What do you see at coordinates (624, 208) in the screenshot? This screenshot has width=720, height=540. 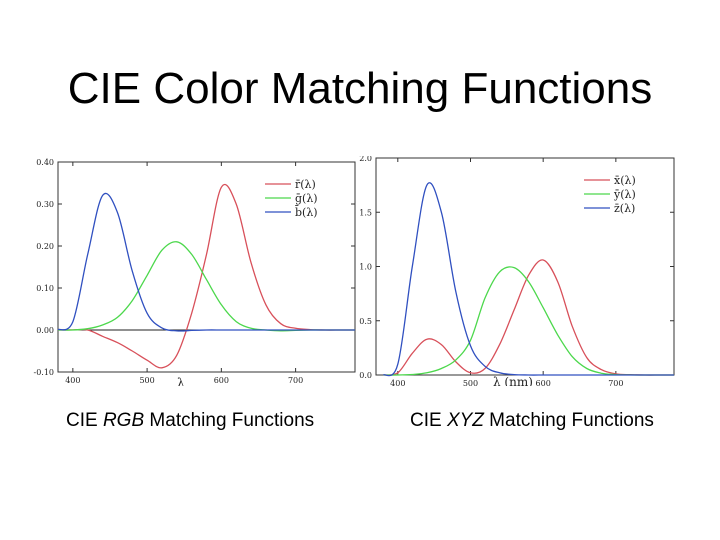 I see `xyz-legend-label-3: z̄(λ)` at bounding box center [624, 208].